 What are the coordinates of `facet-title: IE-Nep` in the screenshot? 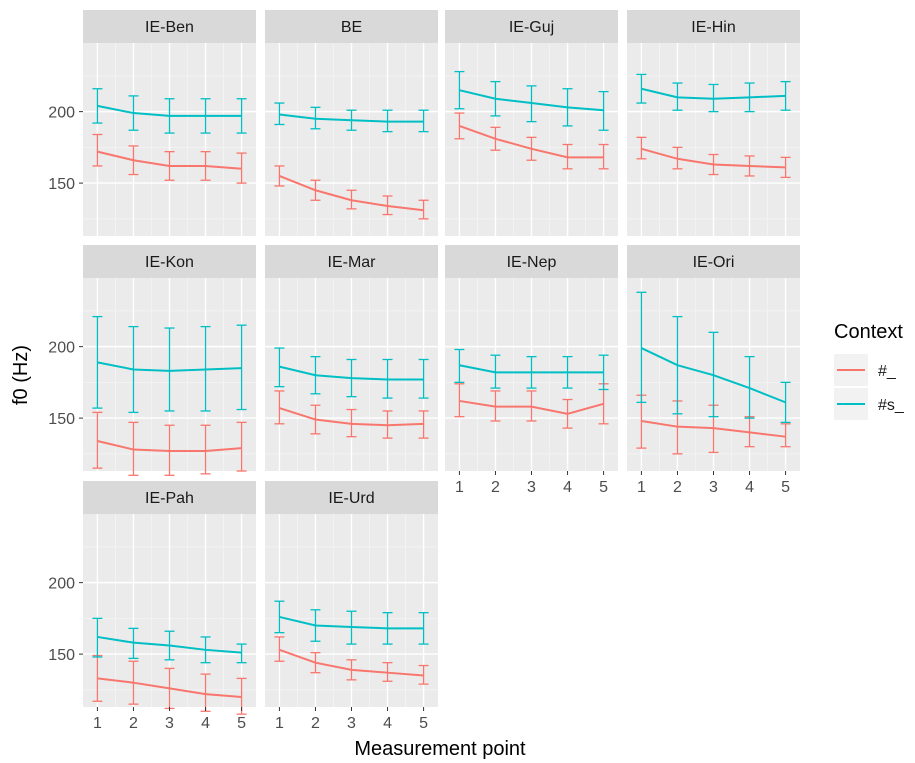 It's located at (532, 262).